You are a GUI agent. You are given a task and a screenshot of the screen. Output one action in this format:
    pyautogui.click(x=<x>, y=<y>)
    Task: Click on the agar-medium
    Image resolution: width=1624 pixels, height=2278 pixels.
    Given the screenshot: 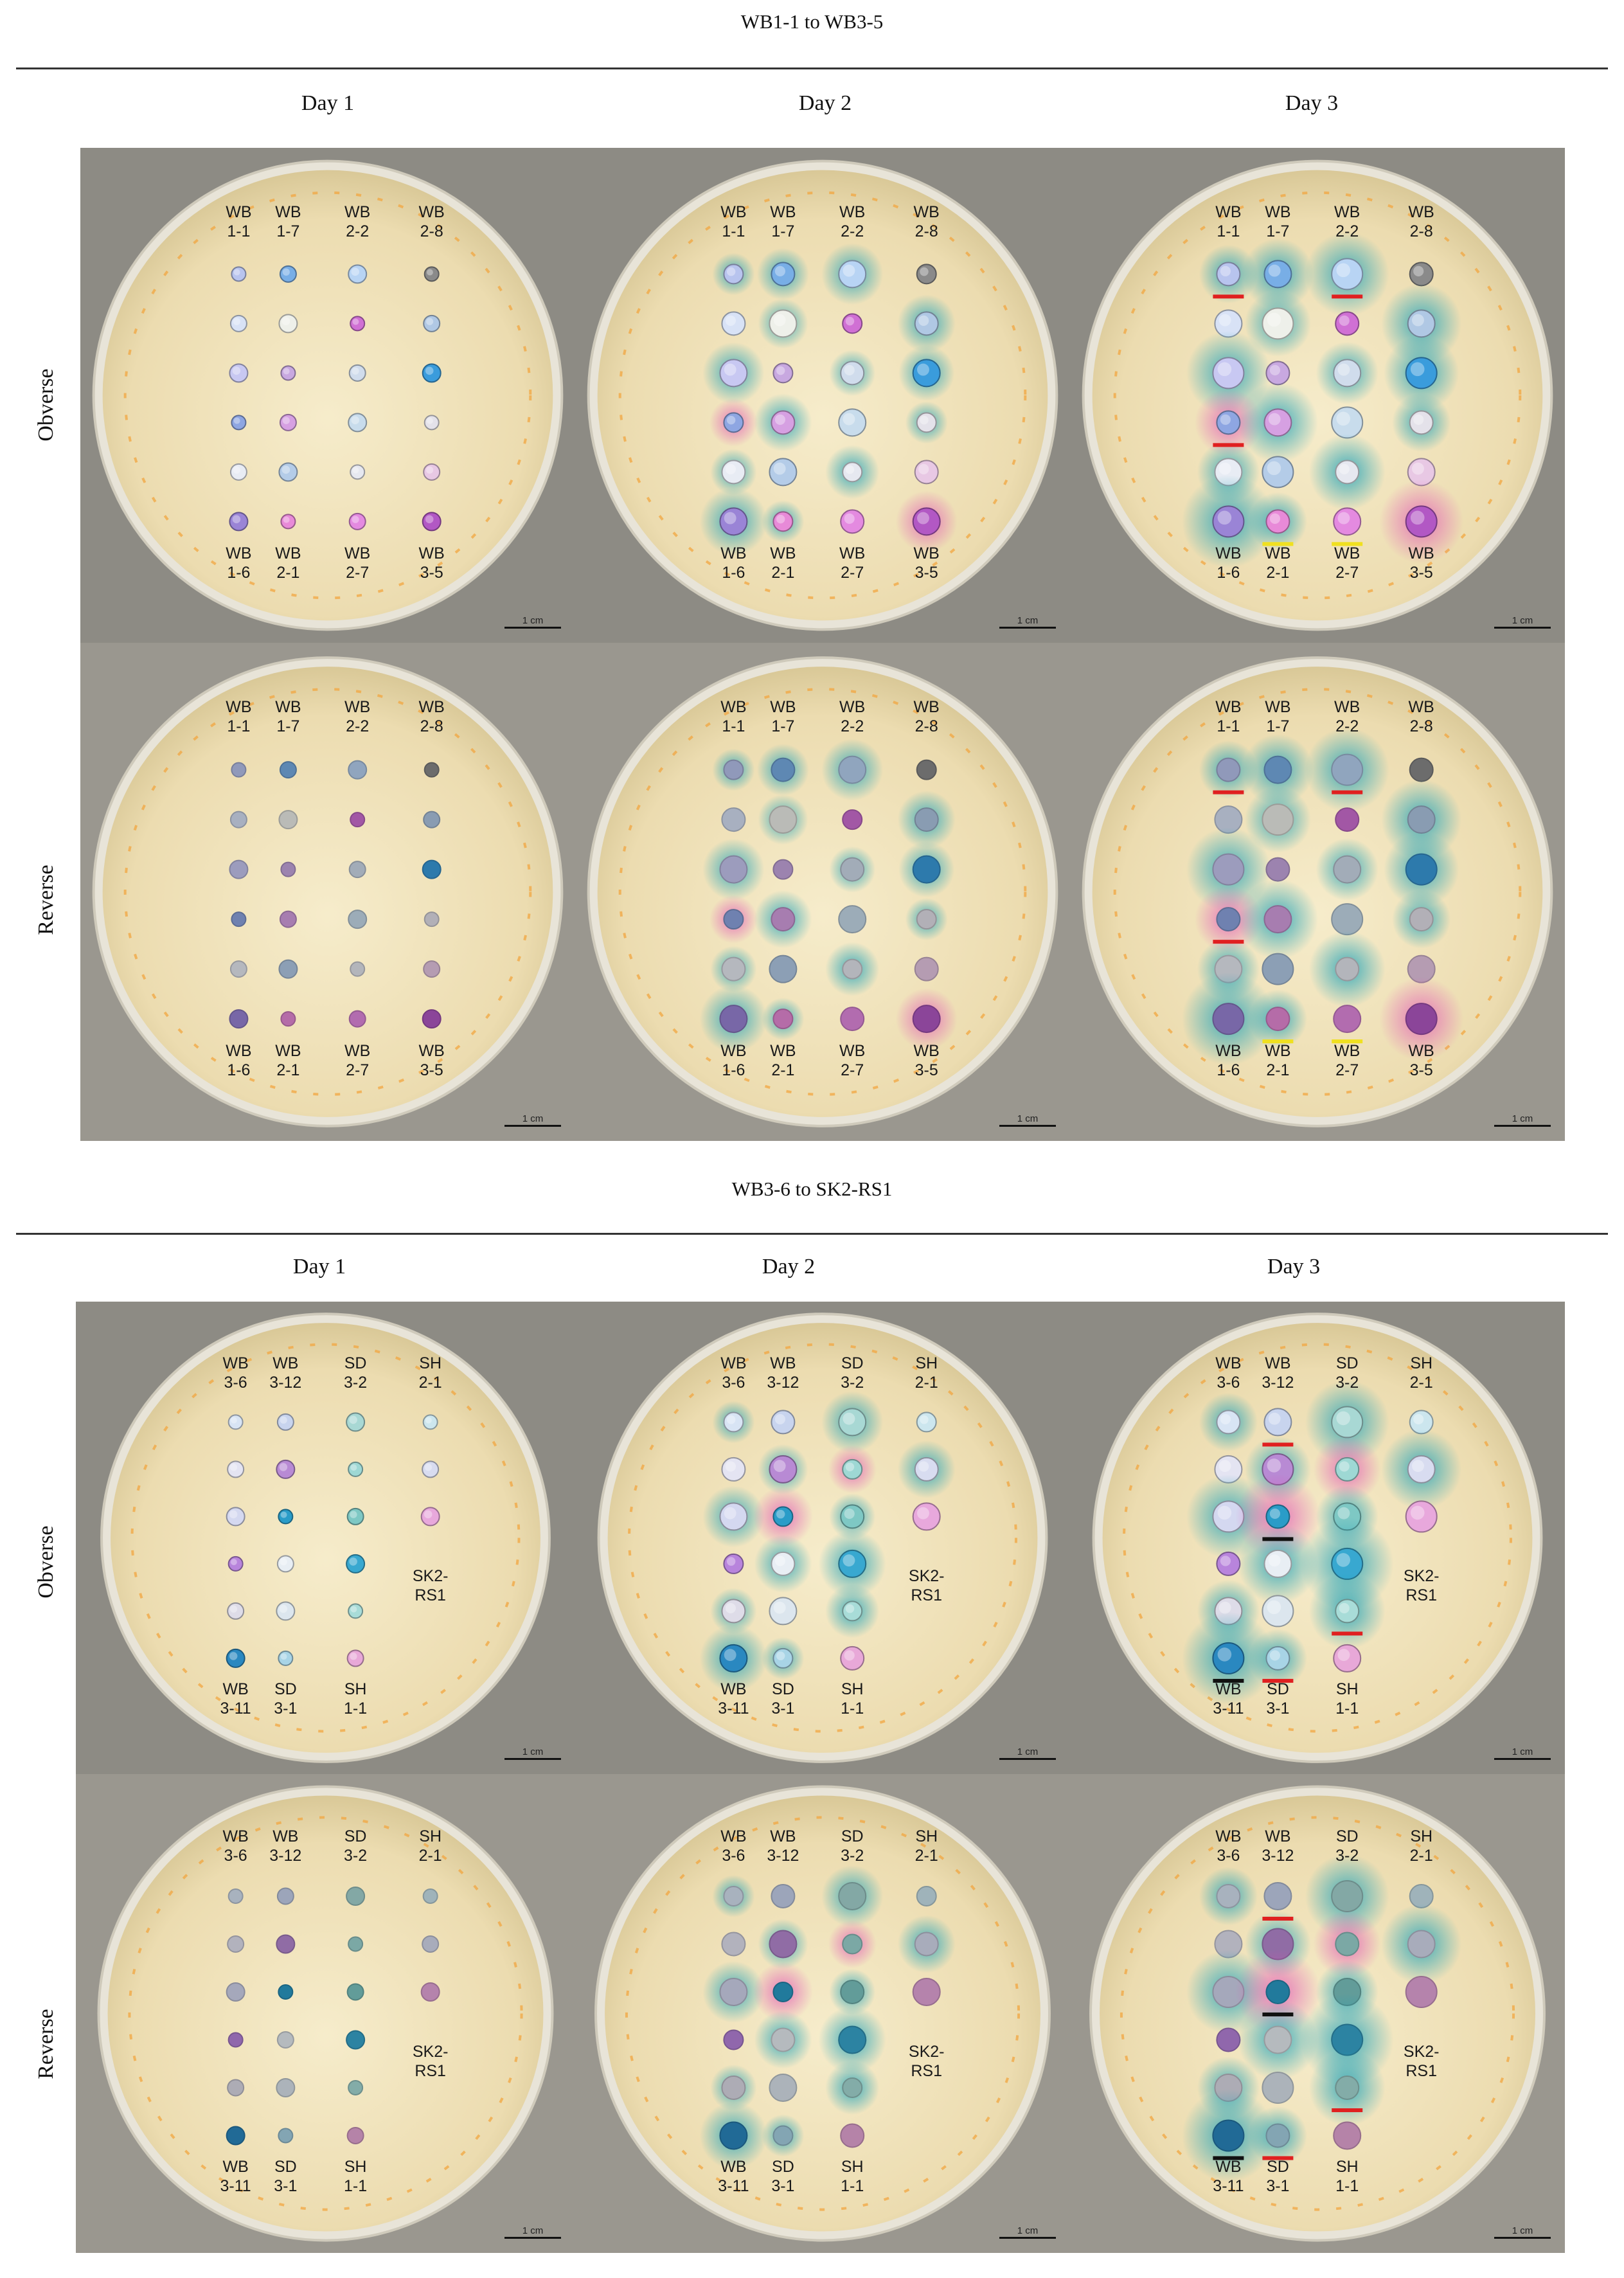 What is the action you would take?
    pyautogui.click(x=325, y=2014)
    